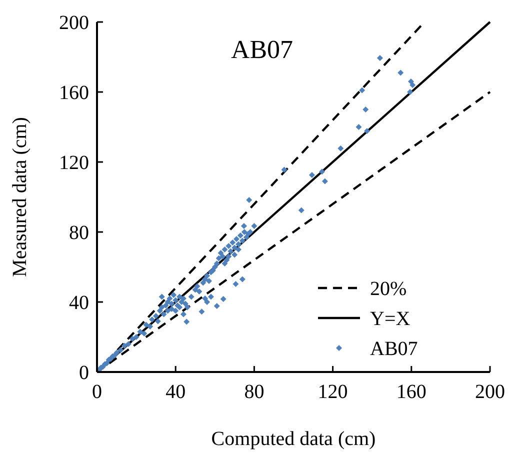 This screenshot has width=512, height=454. Describe the element at coordinates (411, 392) in the screenshot. I see `x-tick-label: 160` at that location.